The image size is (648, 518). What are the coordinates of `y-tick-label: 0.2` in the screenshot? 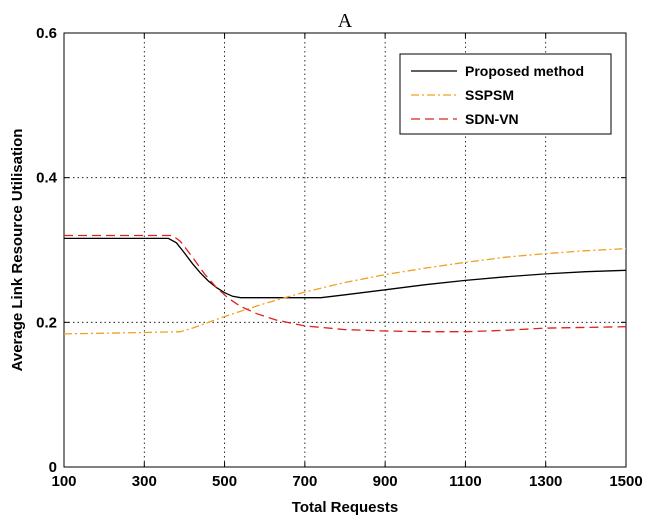 It's located at (46, 322).